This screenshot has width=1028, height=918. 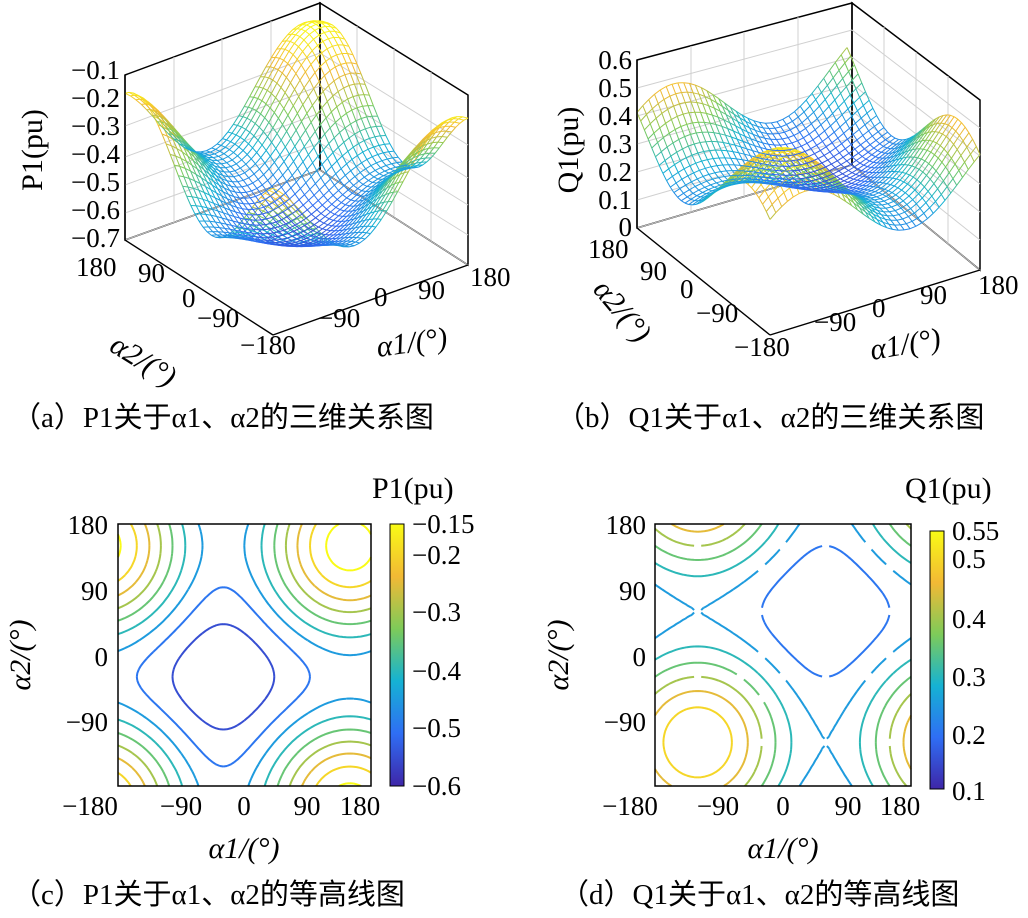 I want to click on panel-a-alpha1-tick: 90, so click(x=431, y=290).